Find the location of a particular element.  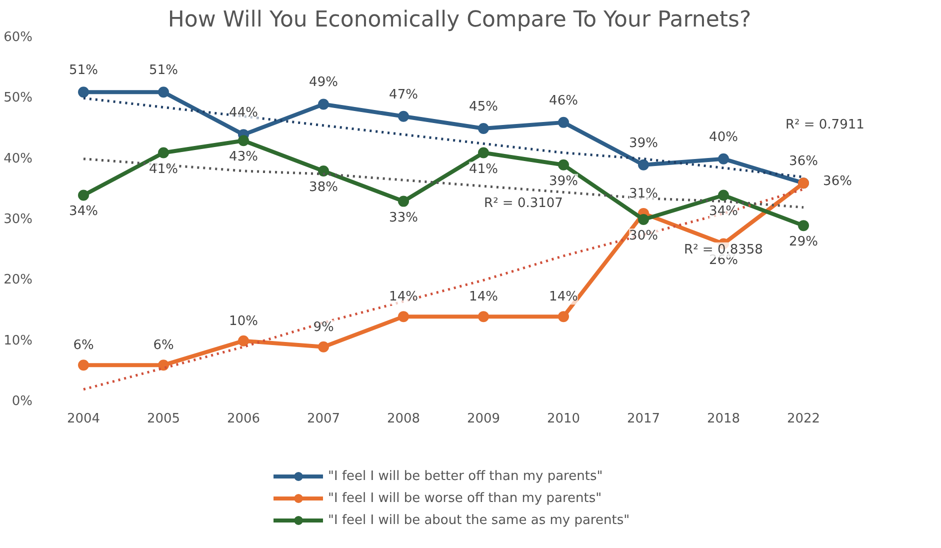

data-label: 46% is located at coordinates (563, 100).